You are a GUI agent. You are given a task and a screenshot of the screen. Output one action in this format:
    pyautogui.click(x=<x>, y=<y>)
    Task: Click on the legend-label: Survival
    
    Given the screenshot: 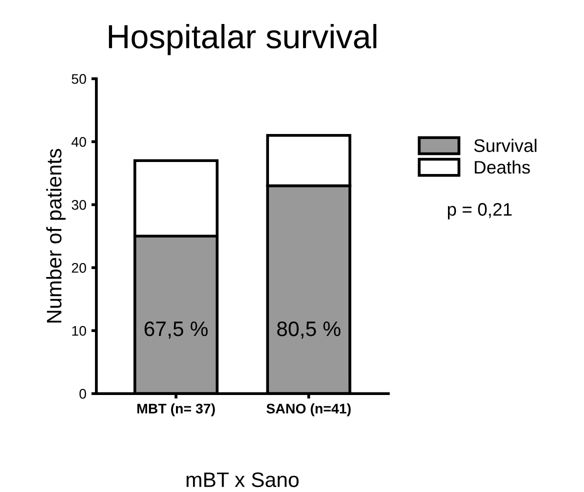 What is the action you would take?
    pyautogui.click(x=505, y=145)
    